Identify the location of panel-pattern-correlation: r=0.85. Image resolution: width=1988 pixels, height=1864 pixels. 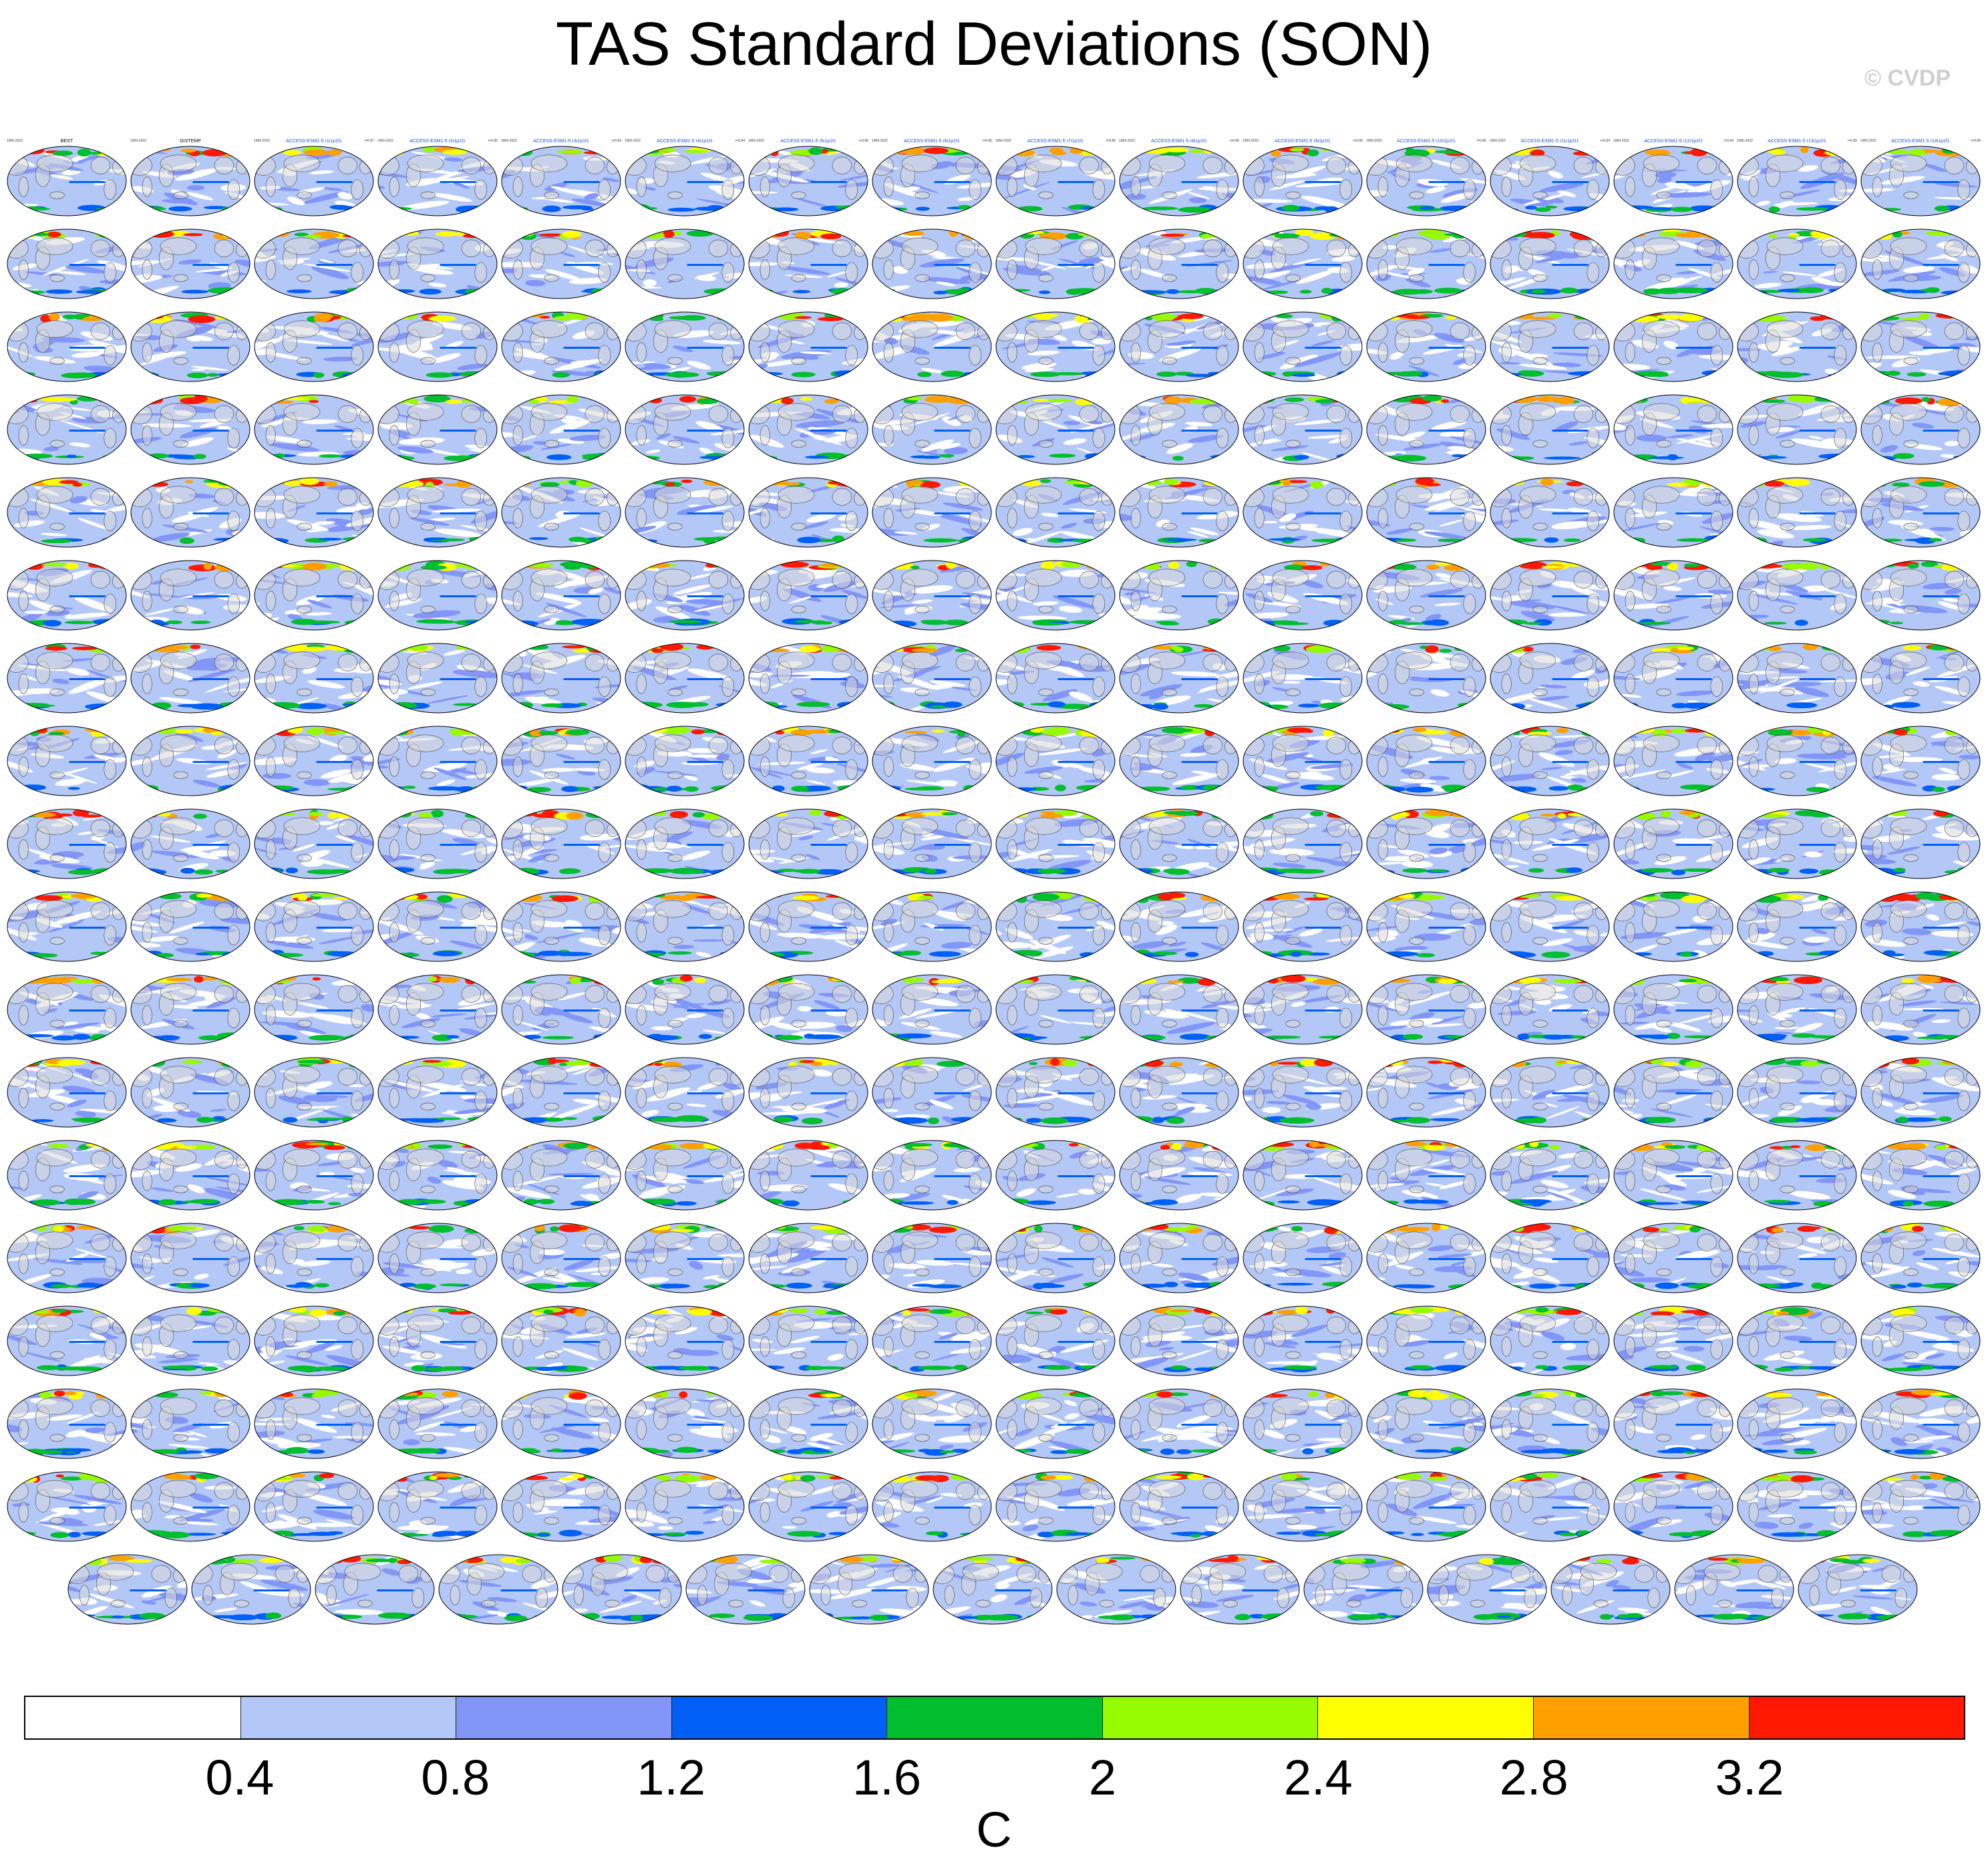
(493, 141).